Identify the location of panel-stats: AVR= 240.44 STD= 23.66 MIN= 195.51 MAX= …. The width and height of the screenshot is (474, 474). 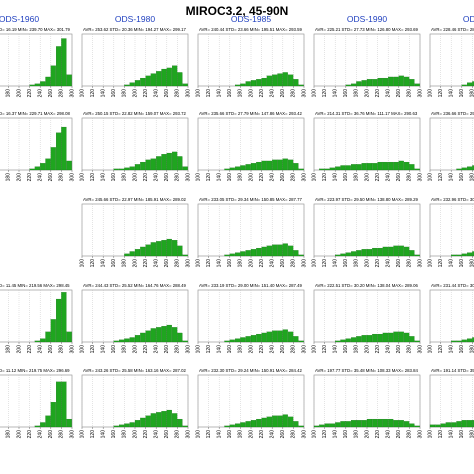
(250, 29).